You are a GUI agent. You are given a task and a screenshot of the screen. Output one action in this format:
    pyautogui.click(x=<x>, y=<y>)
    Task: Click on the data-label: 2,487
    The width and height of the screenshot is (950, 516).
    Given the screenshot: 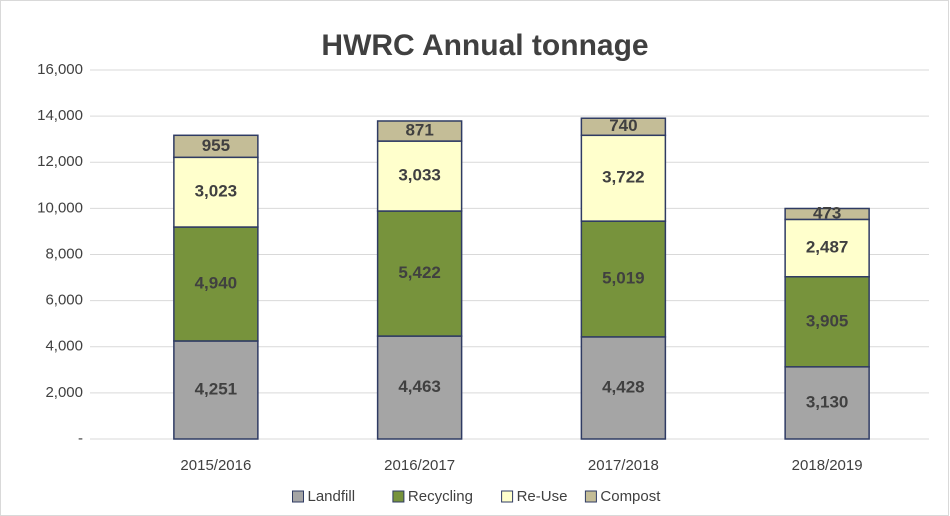 What is the action you would take?
    pyautogui.click(x=827, y=247)
    